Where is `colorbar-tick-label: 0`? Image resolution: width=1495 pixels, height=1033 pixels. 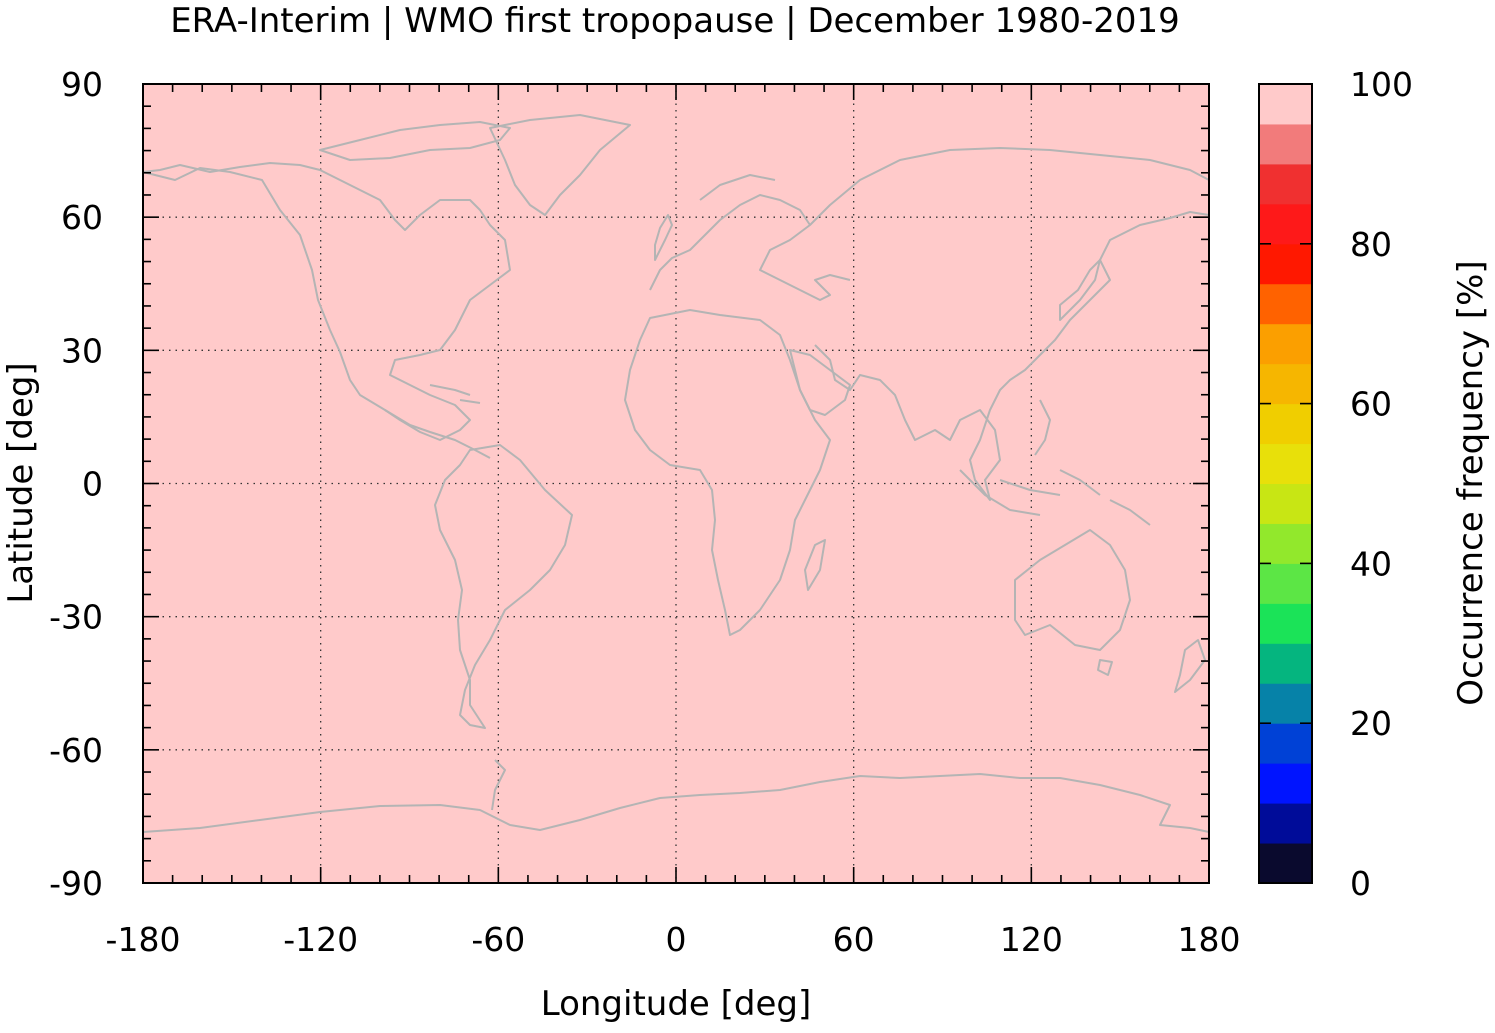
colorbar-tick-label: 0 is located at coordinates (1360, 883).